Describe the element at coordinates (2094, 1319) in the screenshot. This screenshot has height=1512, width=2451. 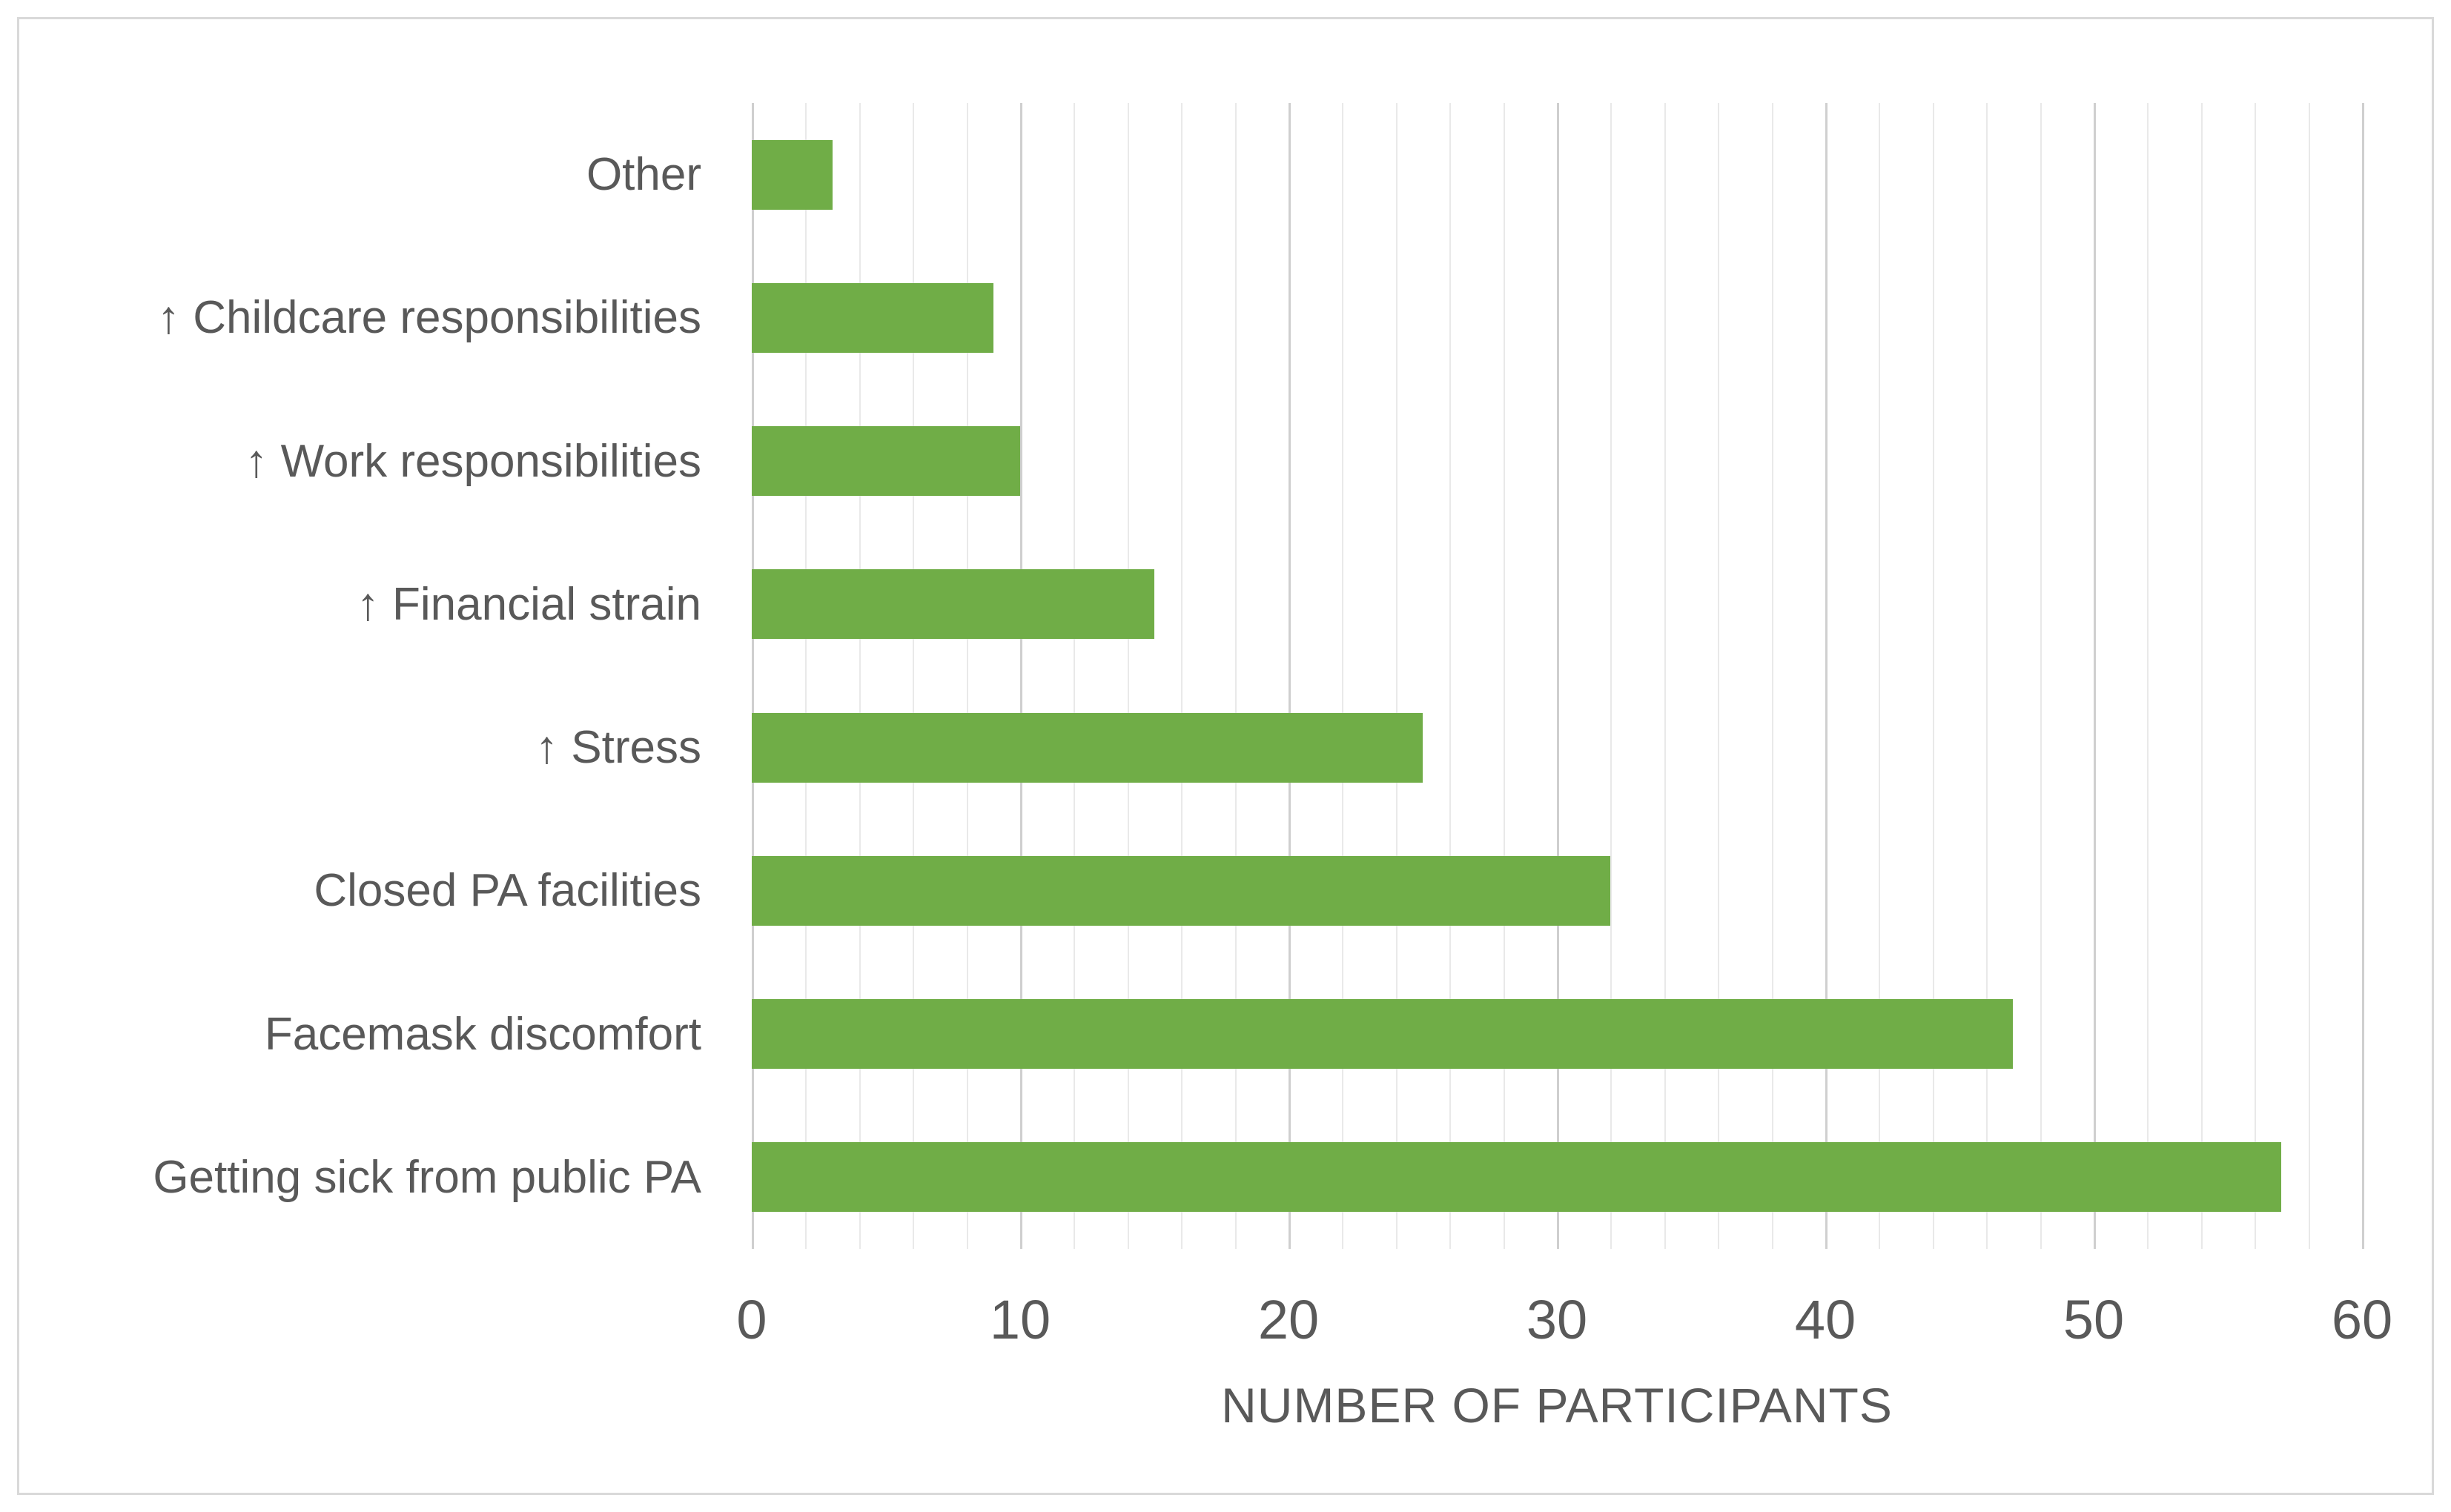
I see `x-tick-label-50: 50` at that location.